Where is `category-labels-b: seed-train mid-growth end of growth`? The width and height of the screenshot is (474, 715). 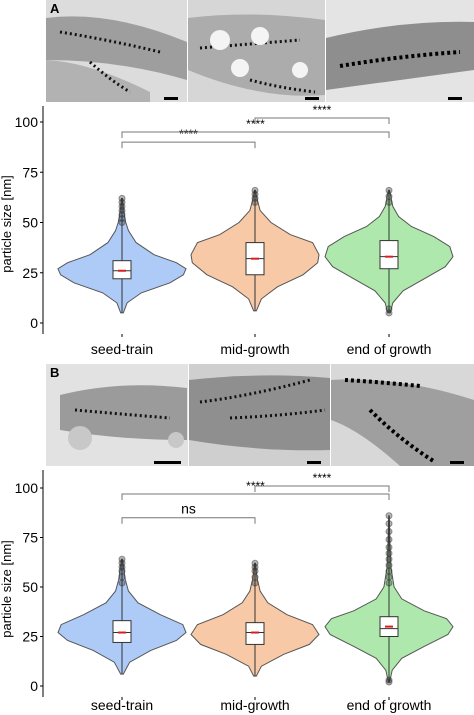 category-labels-b: seed-train mid-growth end of growth is located at coordinates (261, 705).